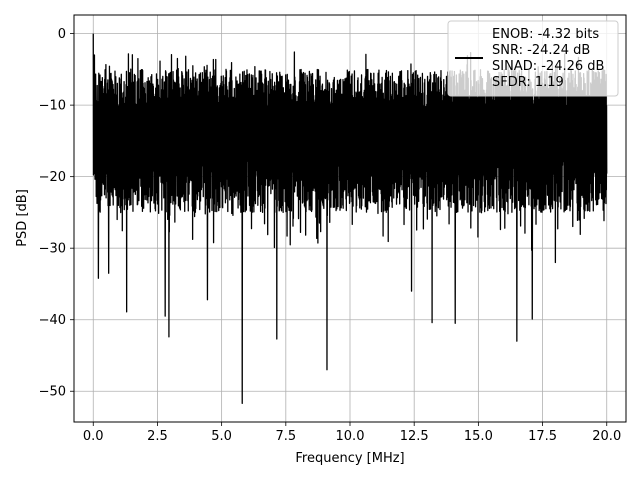  What do you see at coordinates (52, 177) in the screenshot?
I see `y-tick-label: −20` at bounding box center [52, 177].